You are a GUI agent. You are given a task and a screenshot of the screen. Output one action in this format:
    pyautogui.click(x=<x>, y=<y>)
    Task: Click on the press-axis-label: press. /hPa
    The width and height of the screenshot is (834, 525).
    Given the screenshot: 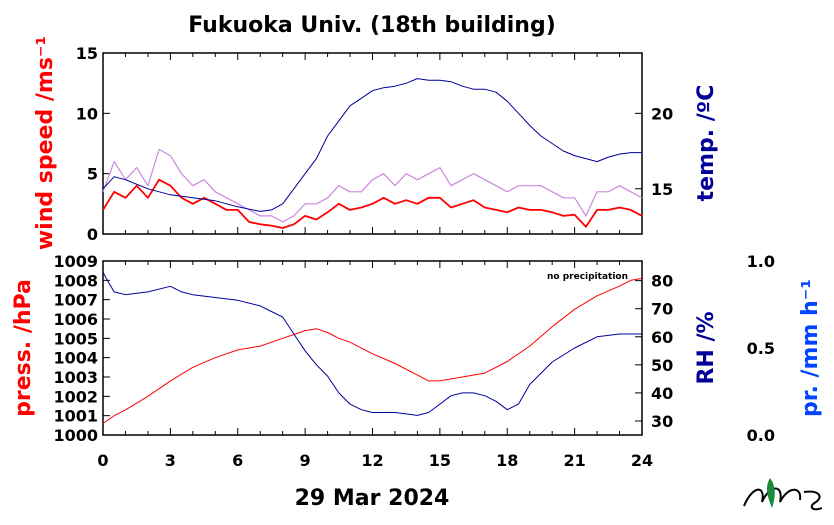 What is the action you would take?
    pyautogui.click(x=23, y=348)
    